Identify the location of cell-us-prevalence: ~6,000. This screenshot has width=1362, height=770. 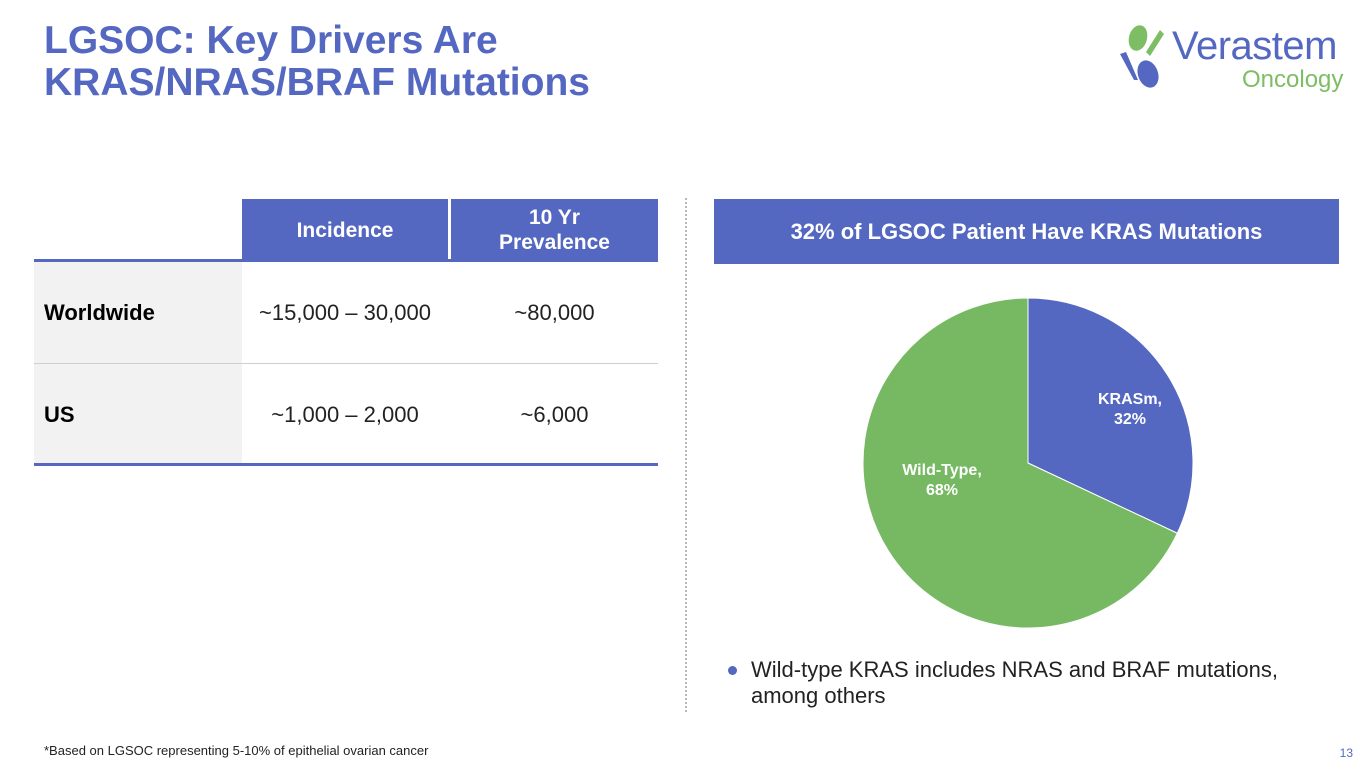
(554, 414).